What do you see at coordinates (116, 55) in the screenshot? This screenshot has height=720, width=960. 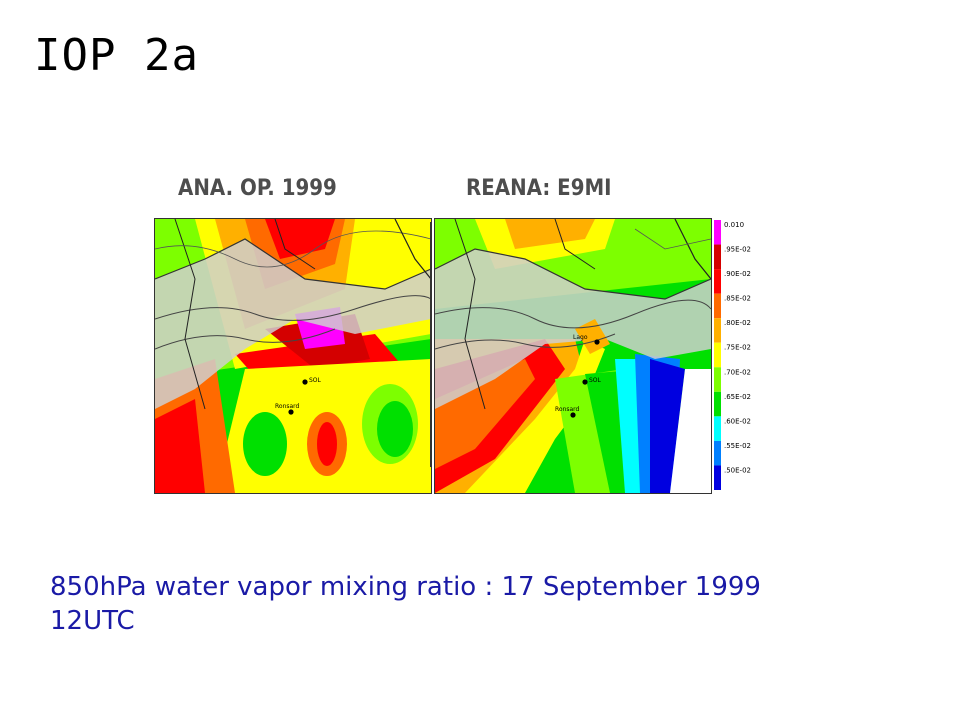 I see `slide-title: IOP 2a` at bounding box center [116, 55].